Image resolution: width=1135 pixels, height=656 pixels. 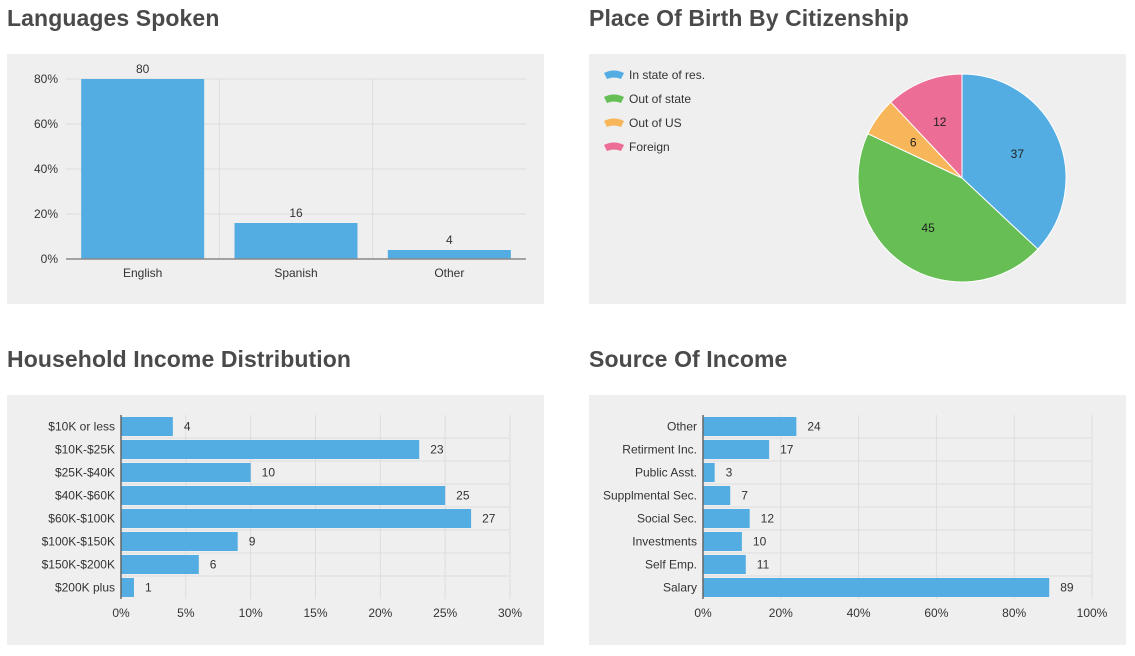 I want to click on slice-label: 37, so click(x=1018, y=154).